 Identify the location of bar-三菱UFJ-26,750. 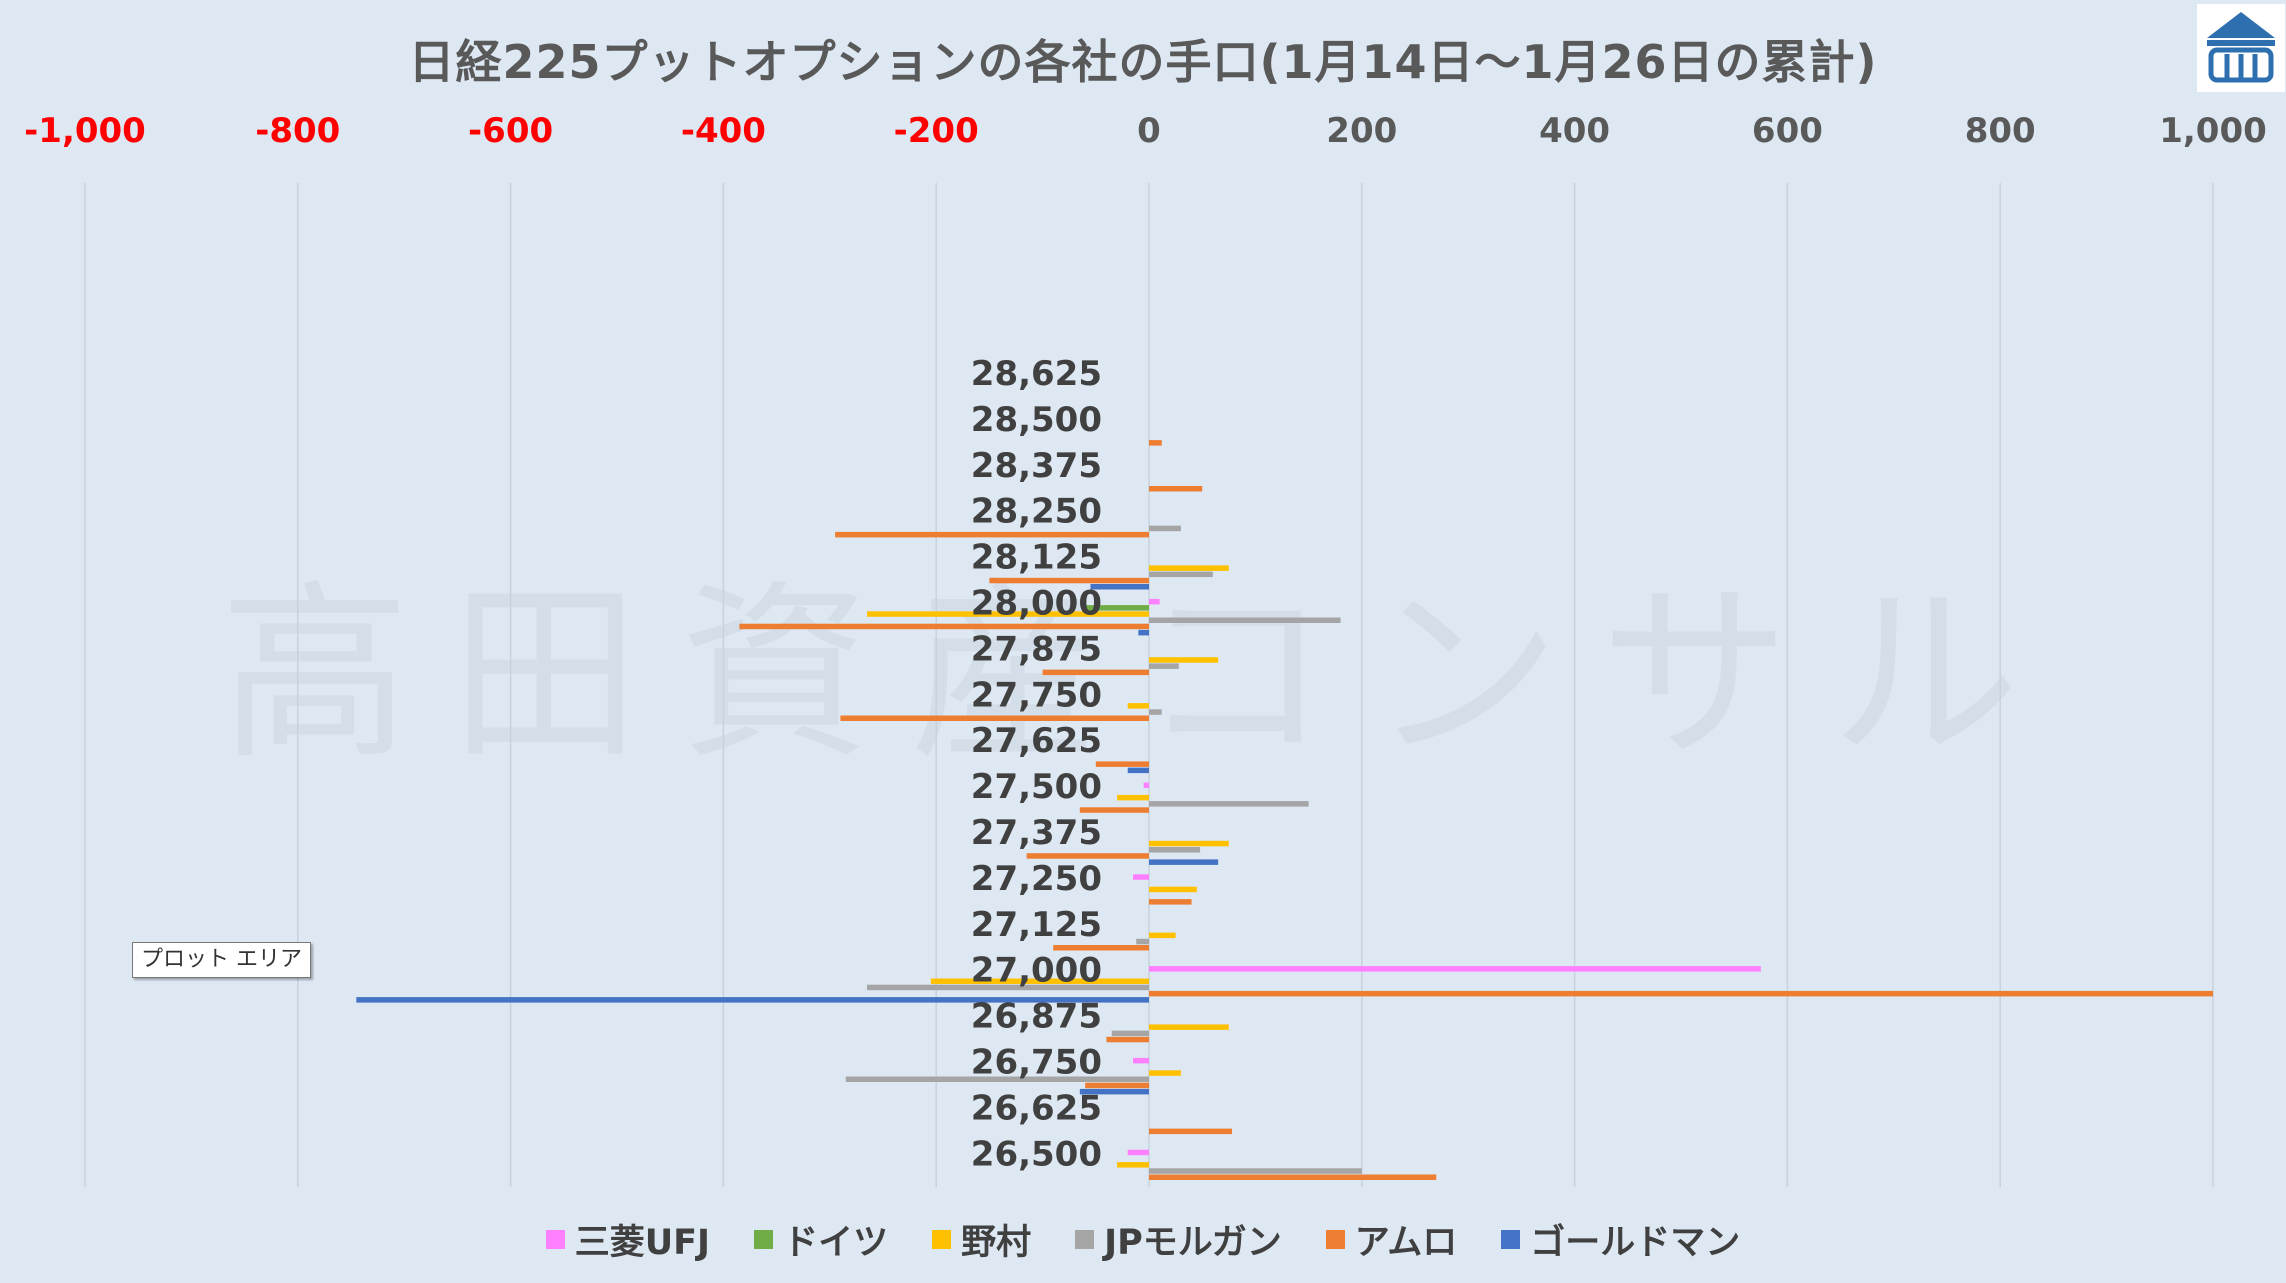
(1141, 1060).